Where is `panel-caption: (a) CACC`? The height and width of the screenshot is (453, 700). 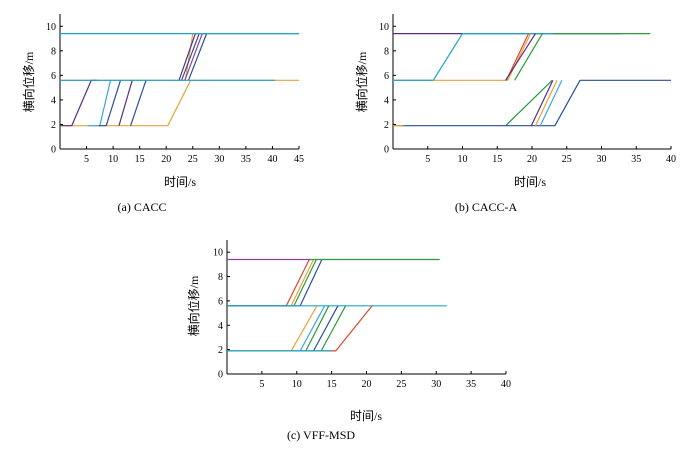
panel-caption: (a) CACC is located at coordinates (142, 207).